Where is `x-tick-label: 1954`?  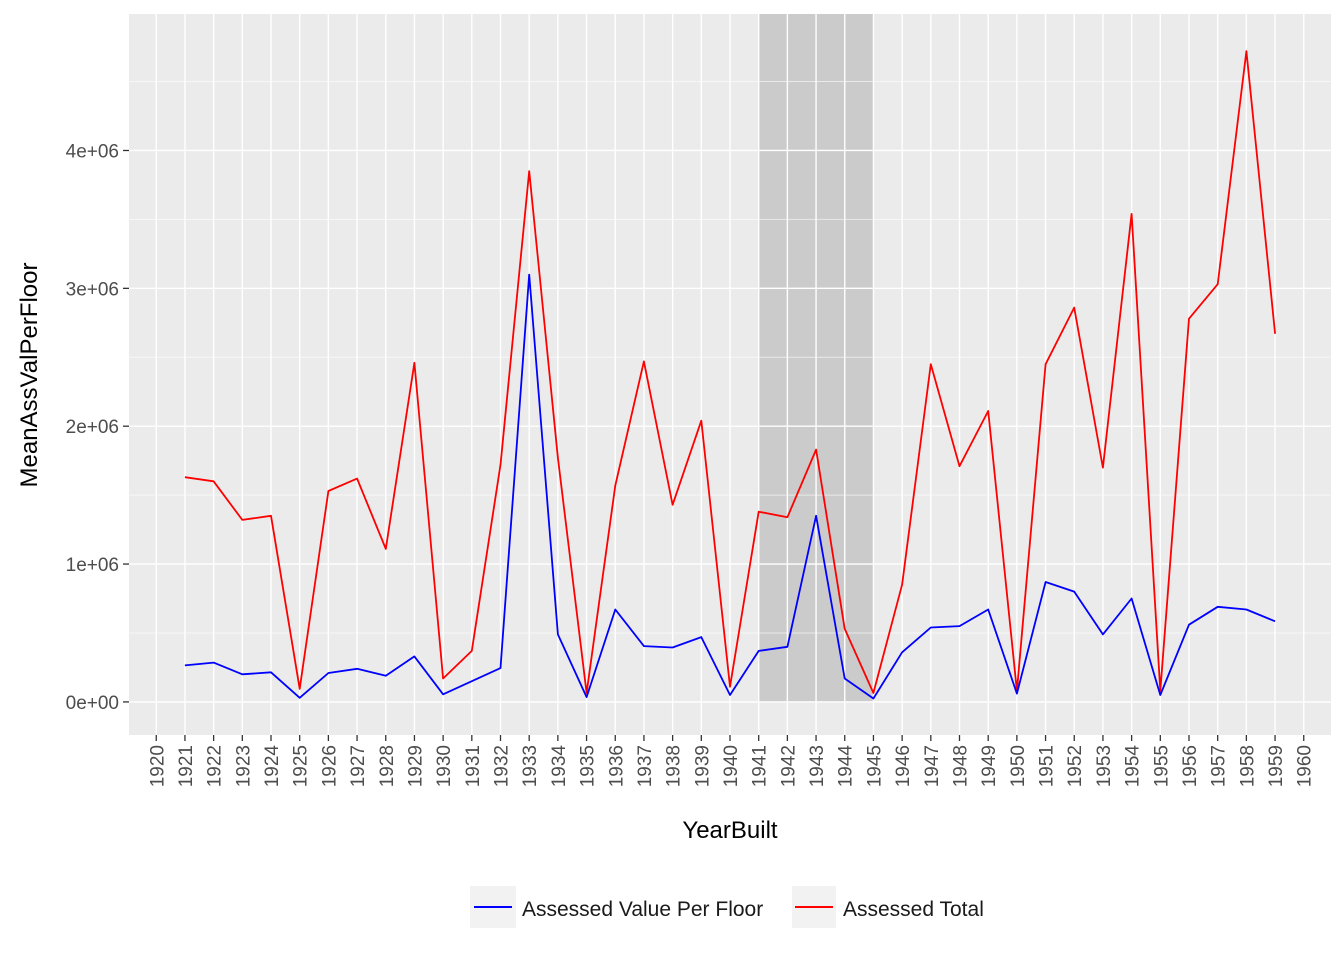
x-tick-label: 1954 is located at coordinates (1133, 766).